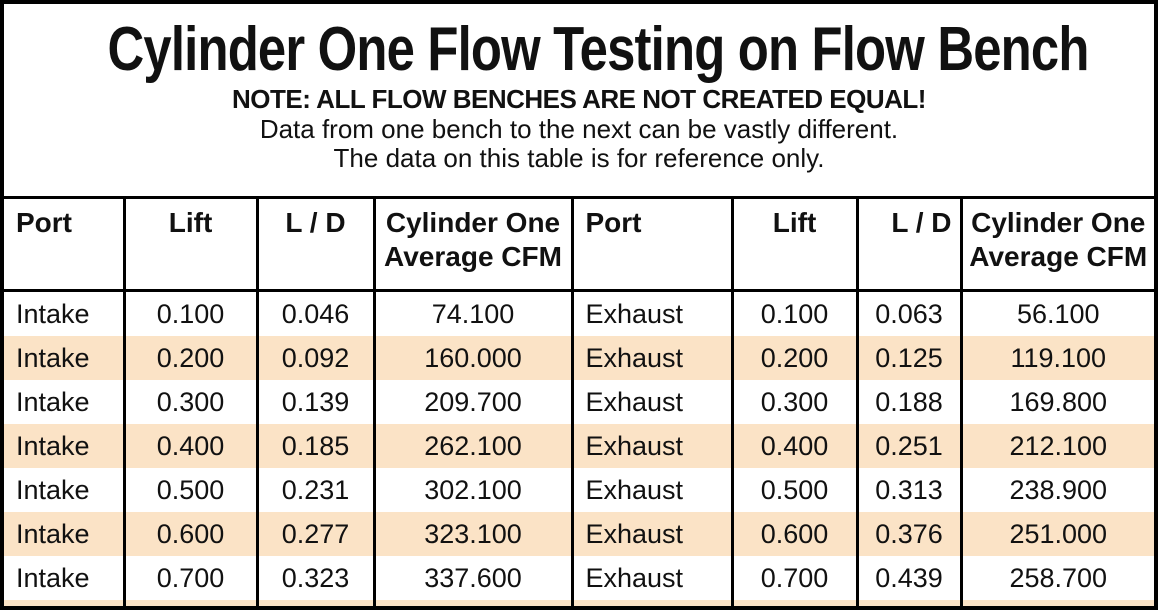 This screenshot has height=610, width=1158. Describe the element at coordinates (314, 490) in the screenshot. I see `table-cell: 0.231` at that location.